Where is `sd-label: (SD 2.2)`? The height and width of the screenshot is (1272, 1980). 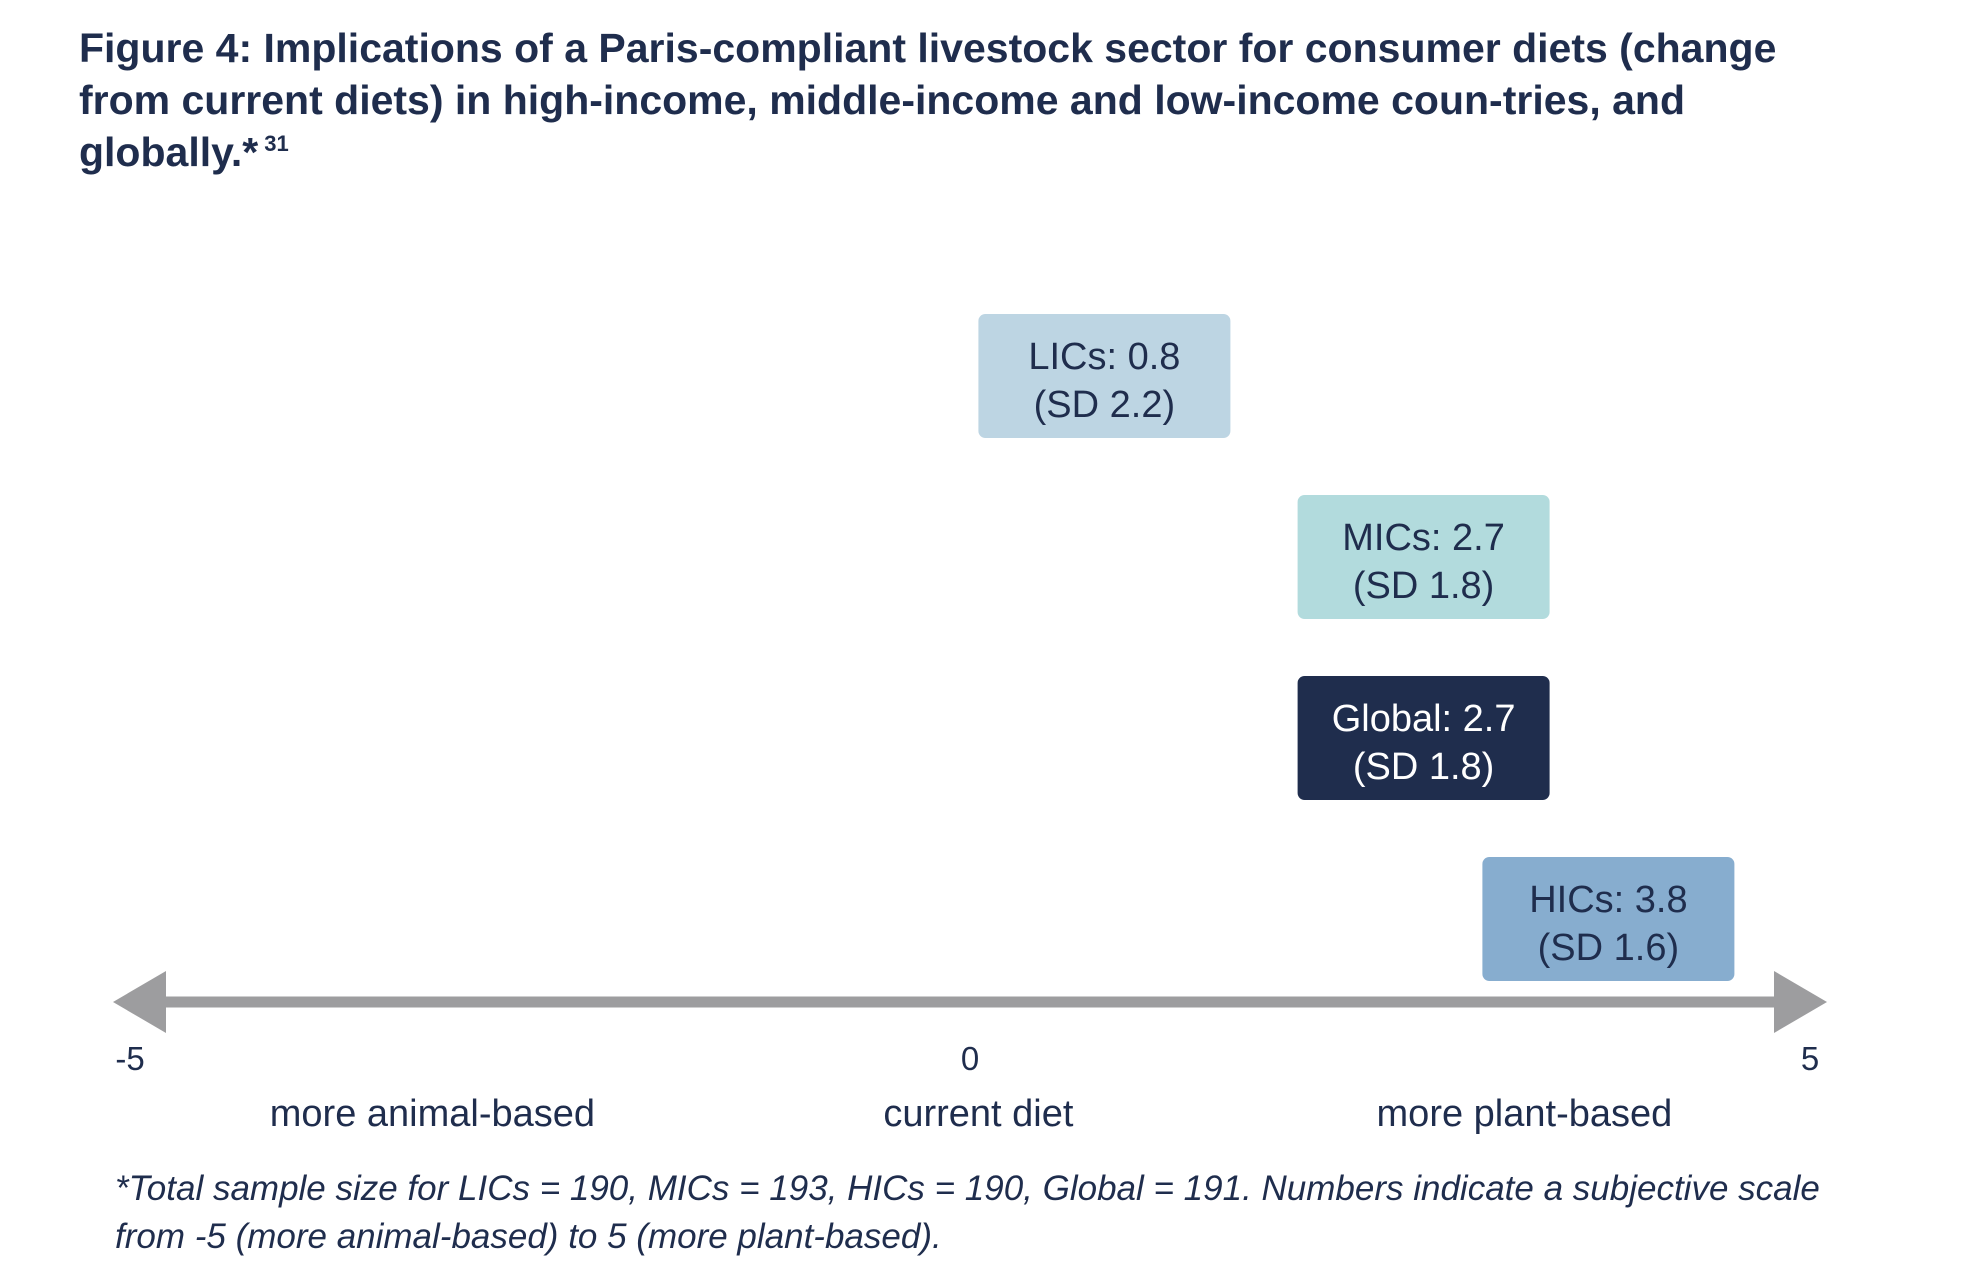
sd-label: (SD 2.2) is located at coordinates (1104, 405).